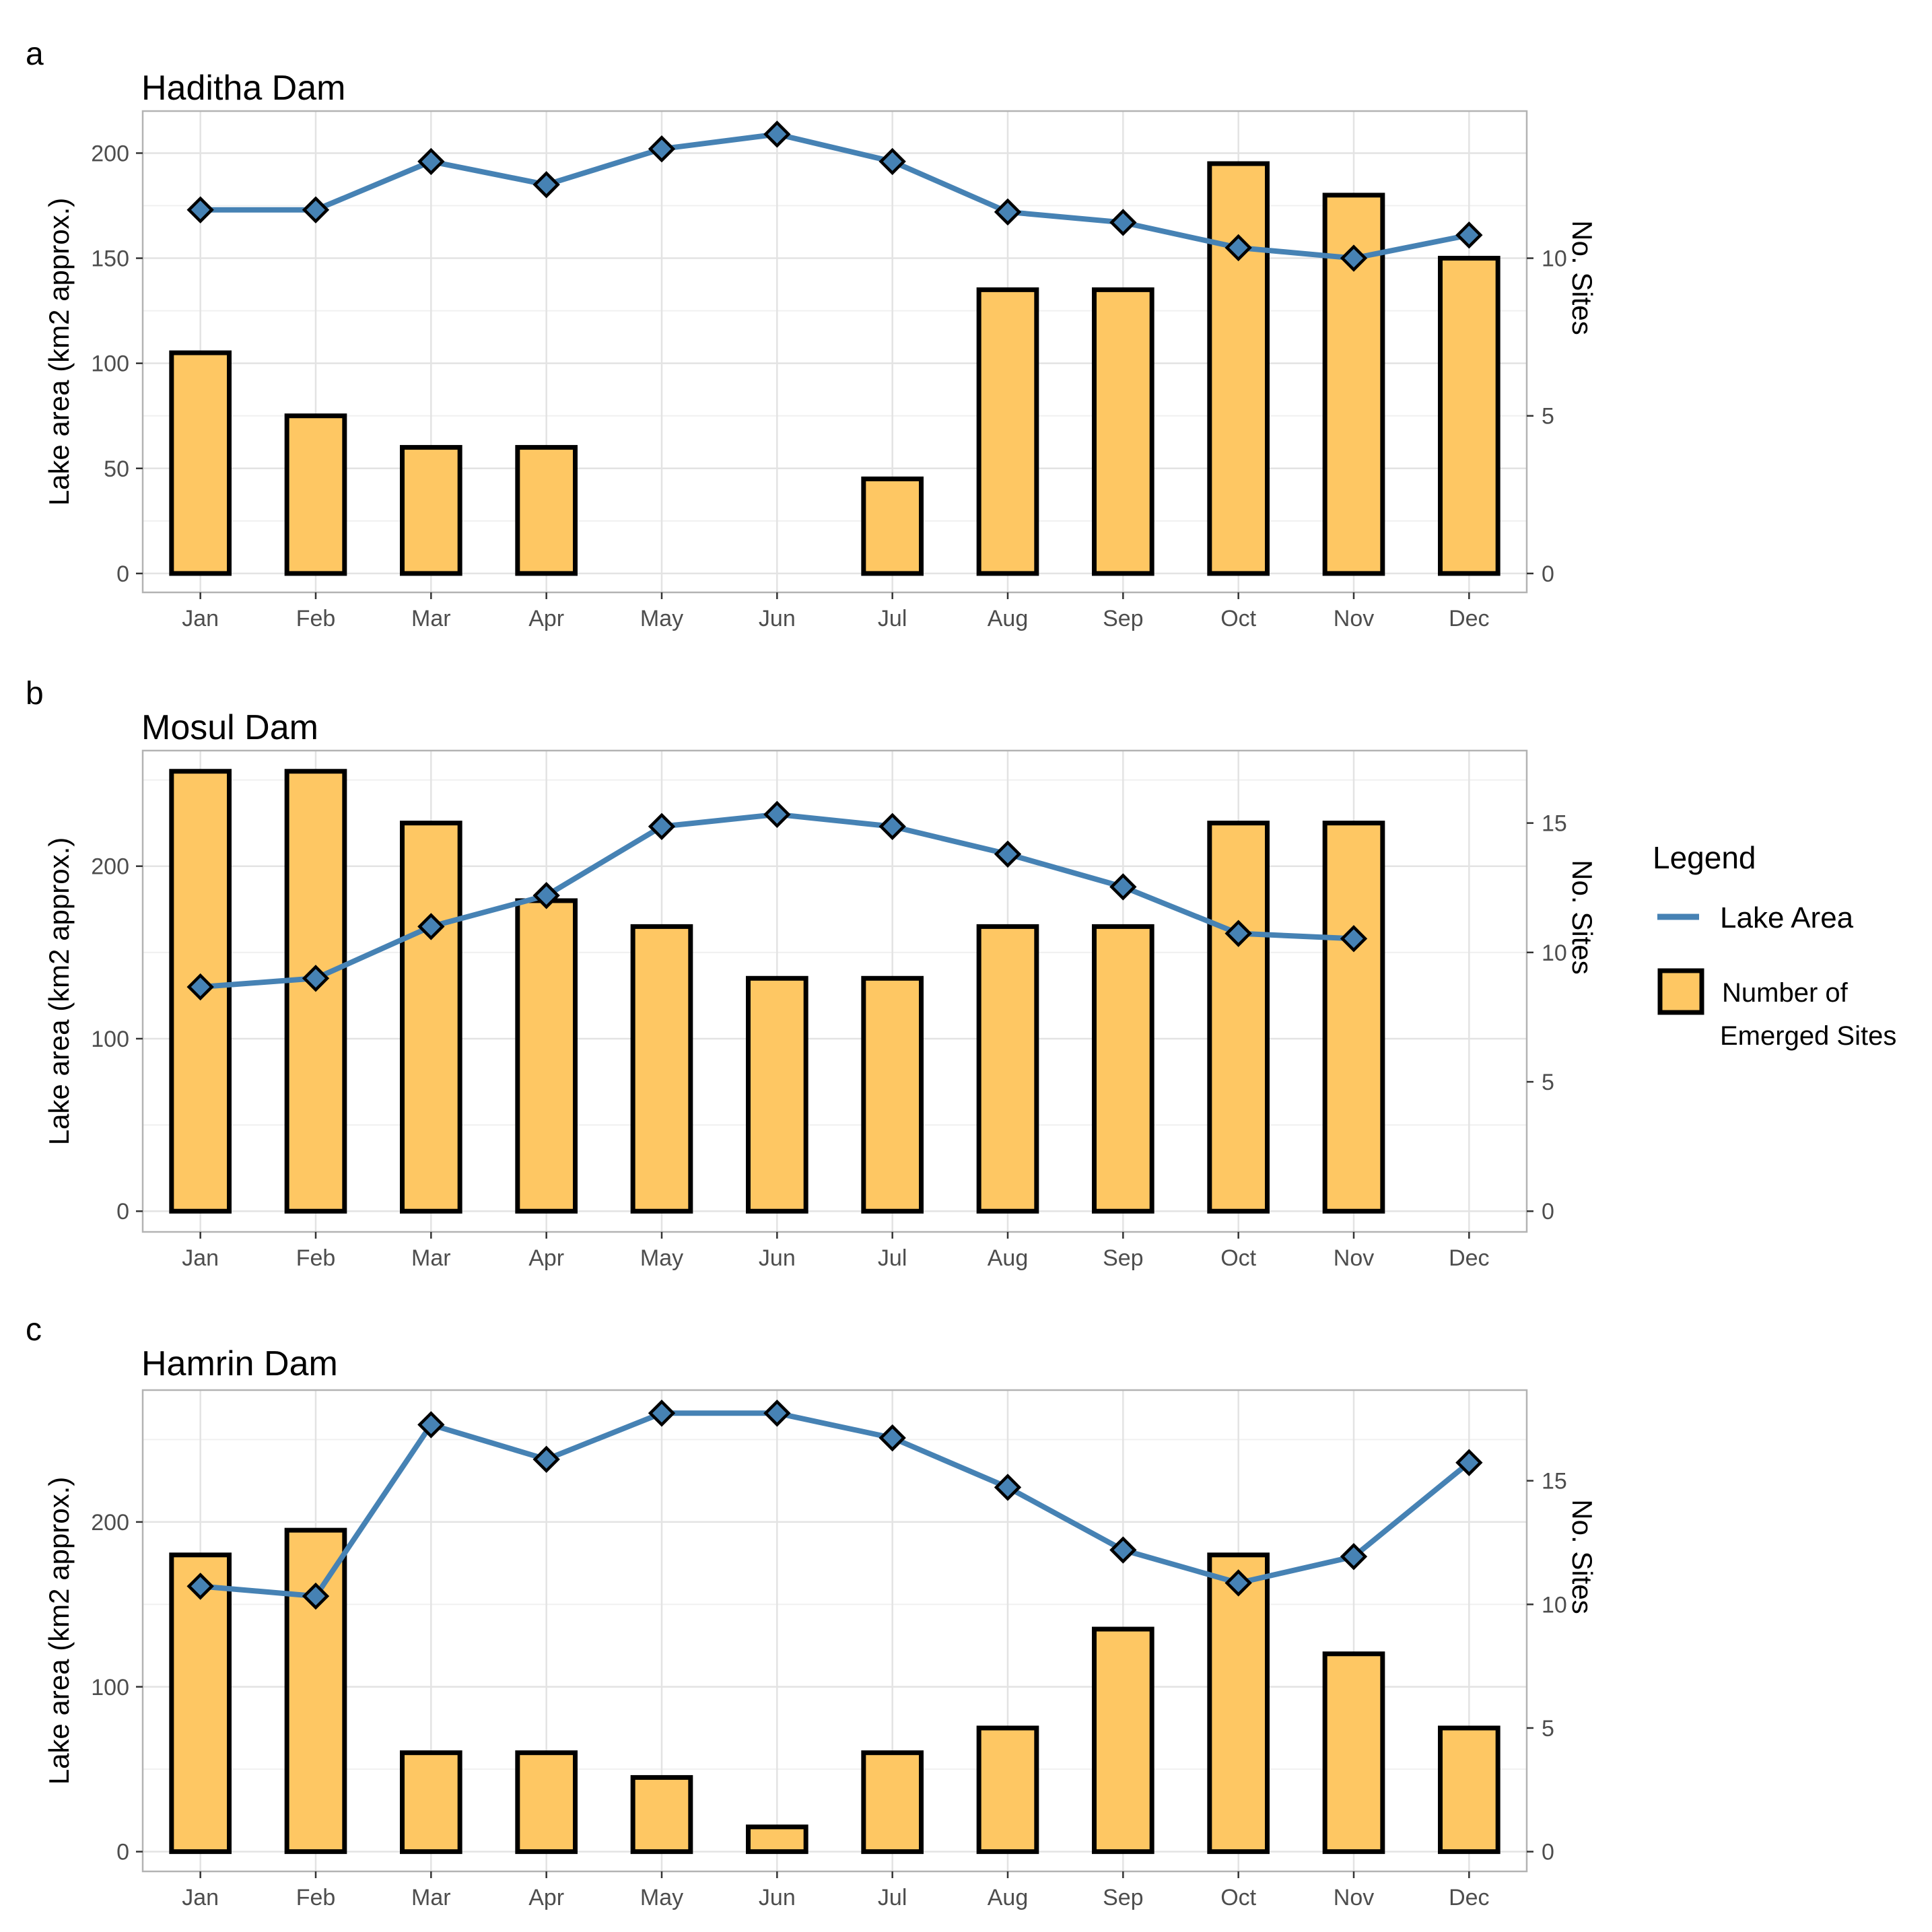 The width and height of the screenshot is (1932, 1932). What do you see at coordinates (1007, 1069) in the screenshot?
I see `bar-aug` at bounding box center [1007, 1069].